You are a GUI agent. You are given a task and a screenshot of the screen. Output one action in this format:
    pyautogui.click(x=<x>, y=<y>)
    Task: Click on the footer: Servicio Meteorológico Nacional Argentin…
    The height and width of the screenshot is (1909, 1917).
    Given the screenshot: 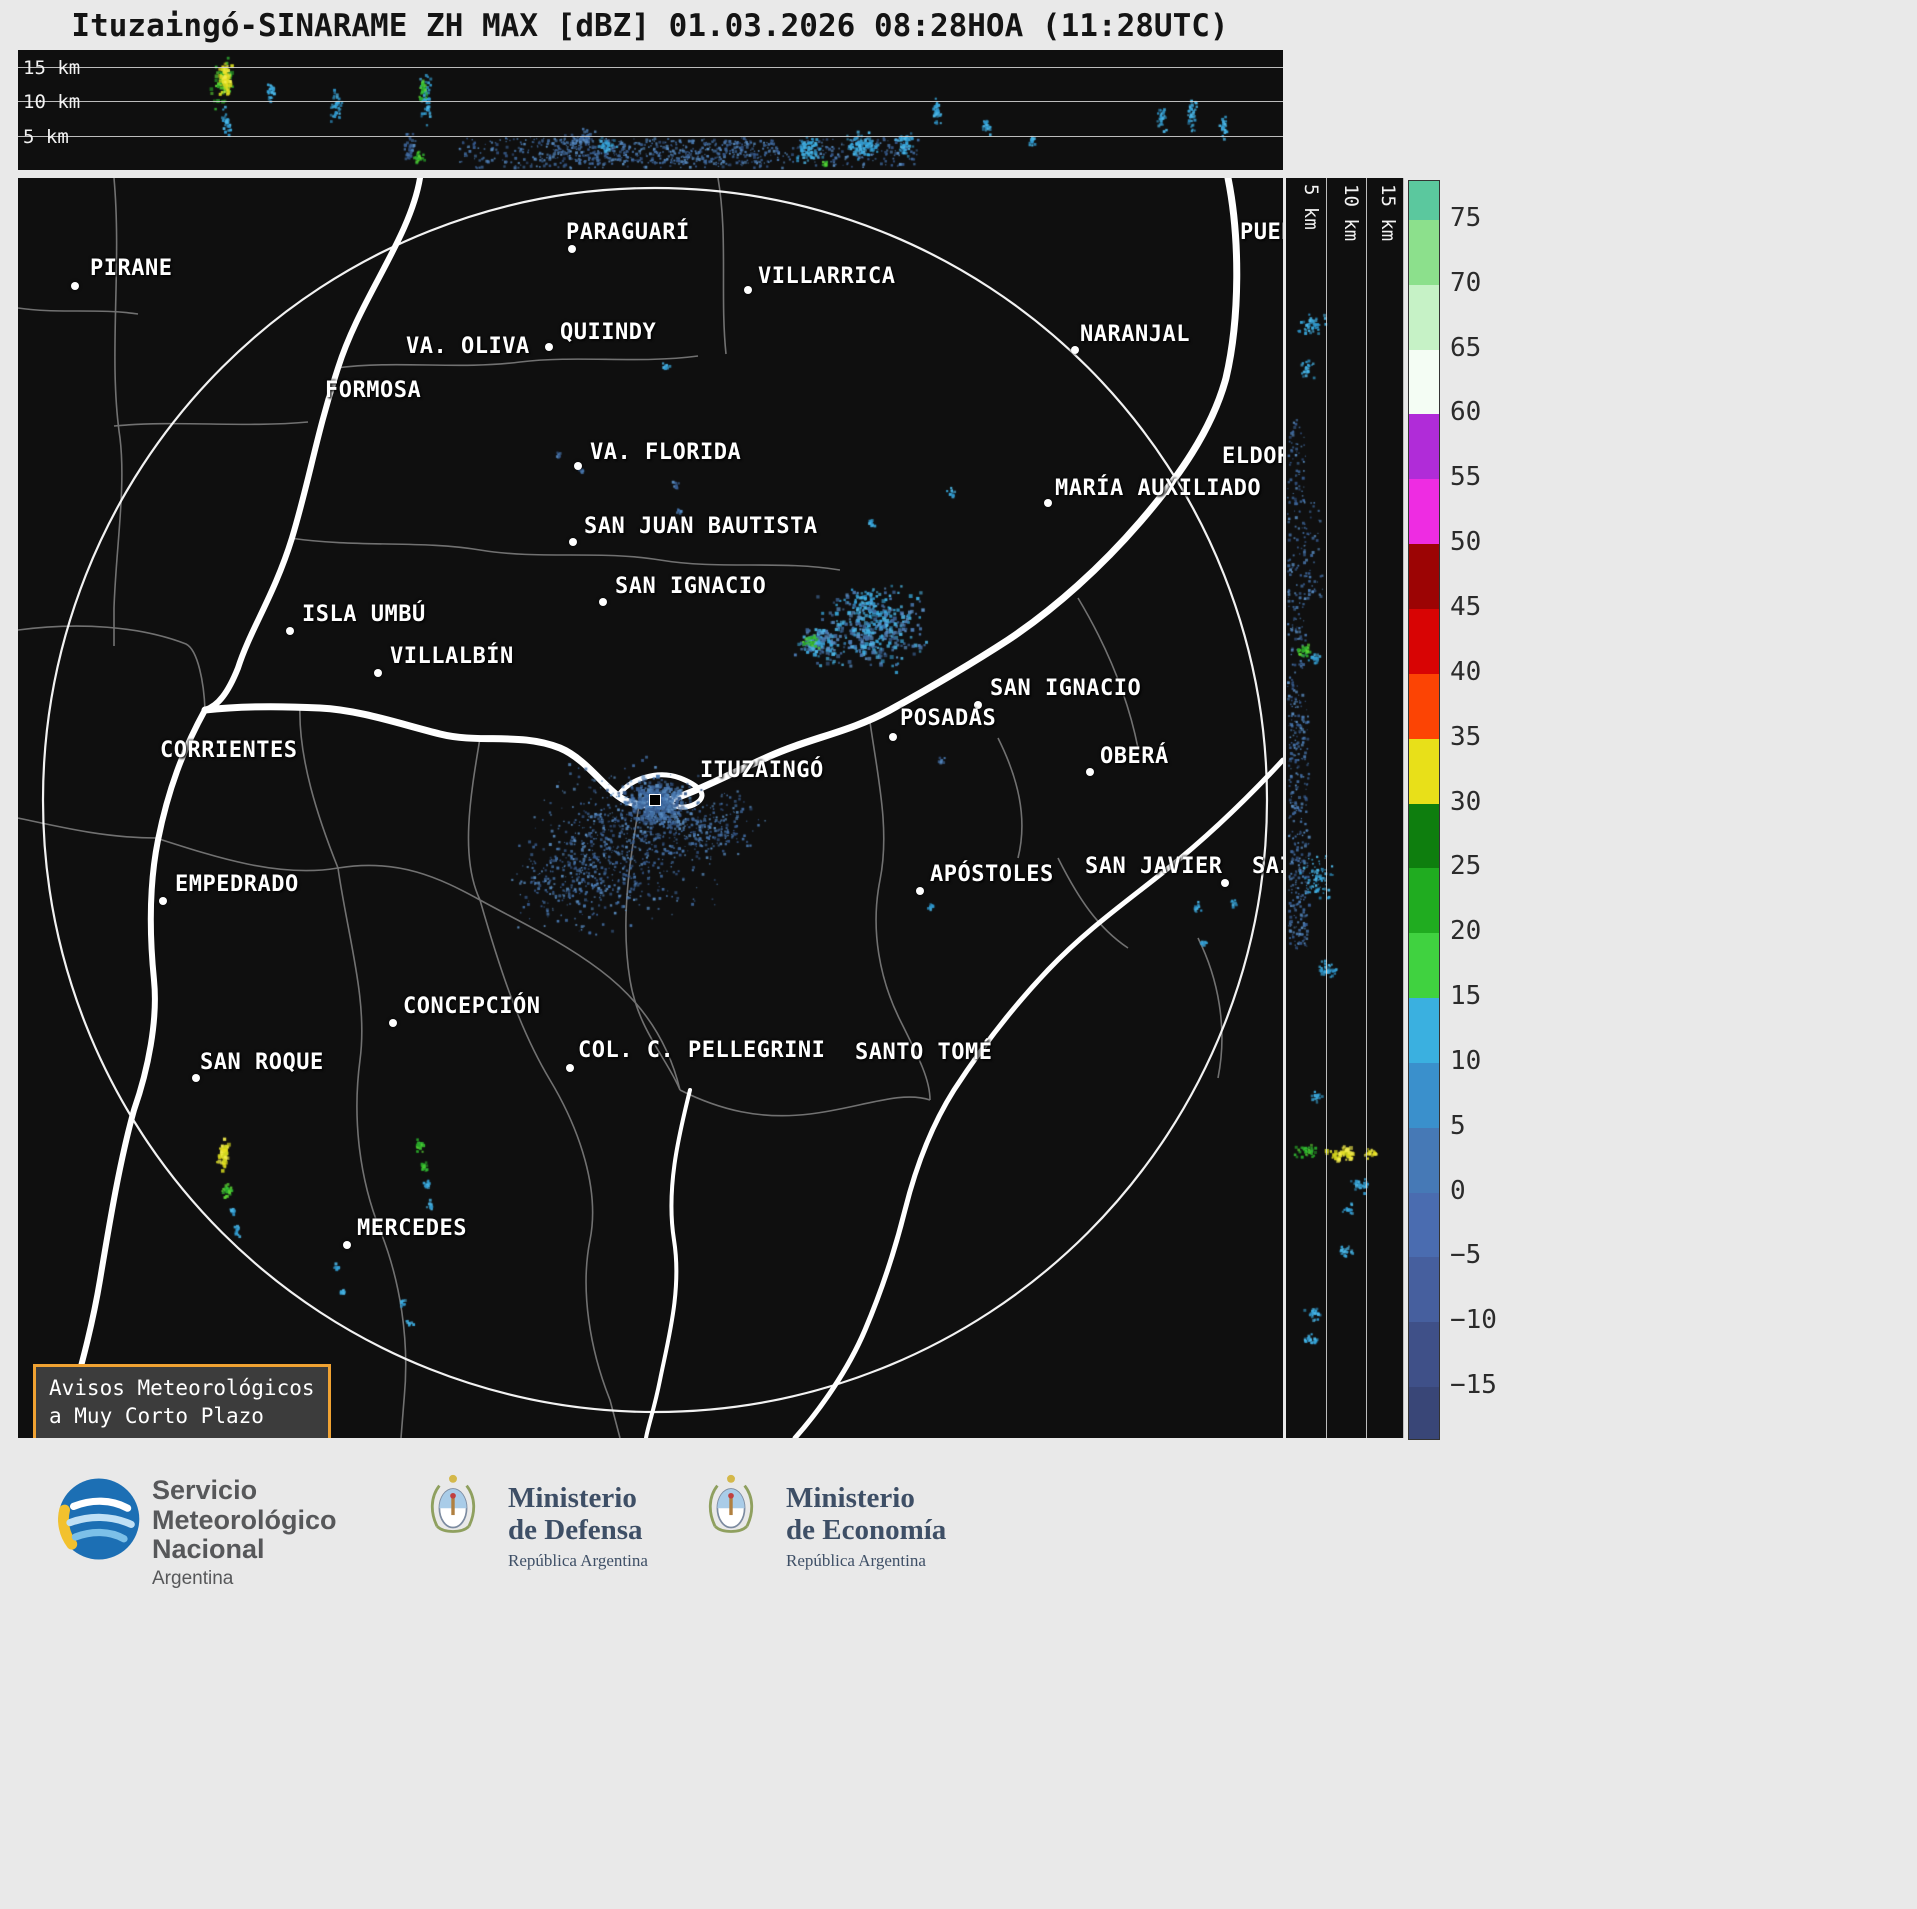 What is the action you would take?
    pyautogui.click(x=958, y=1538)
    